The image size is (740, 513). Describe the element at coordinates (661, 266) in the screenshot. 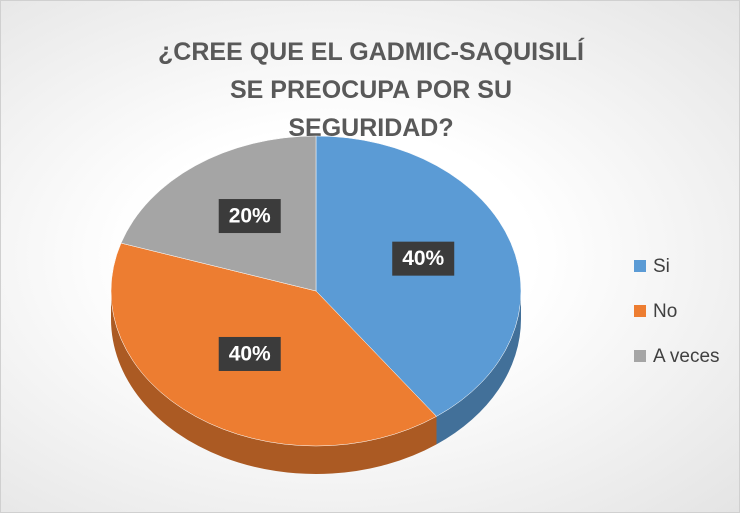

I see `legend-label: Si` at that location.